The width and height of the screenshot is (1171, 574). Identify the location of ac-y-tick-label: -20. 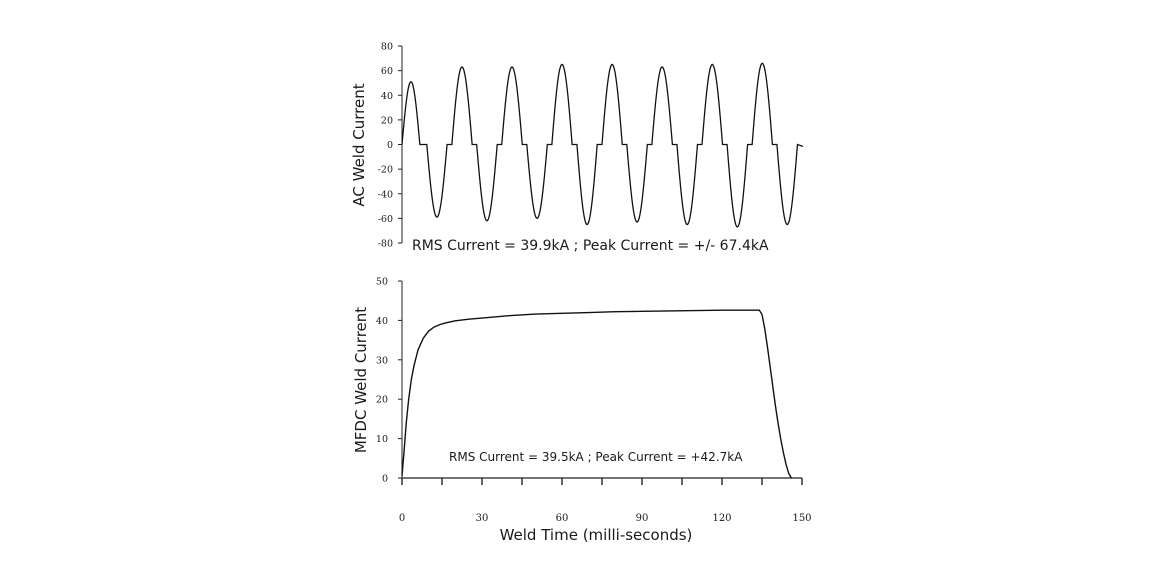
(385, 170).